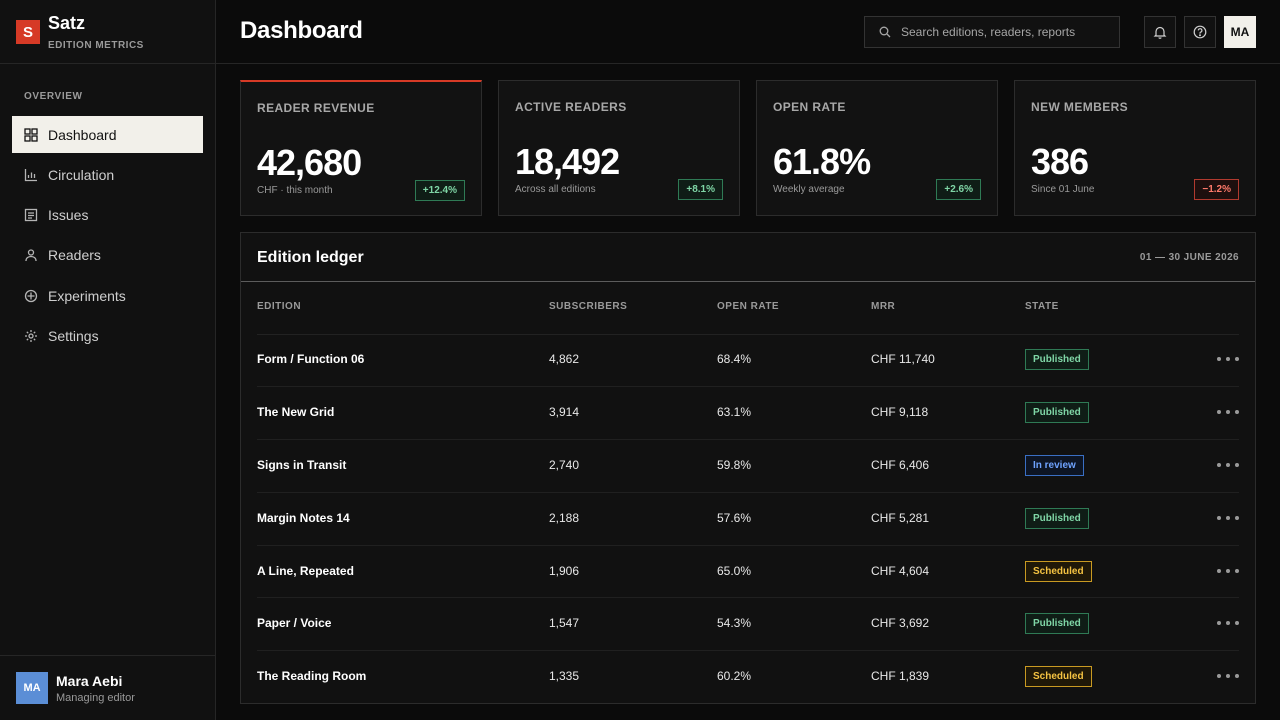  Describe the element at coordinates (885, 32) in the screenshot. I see `search-icon` at that location.